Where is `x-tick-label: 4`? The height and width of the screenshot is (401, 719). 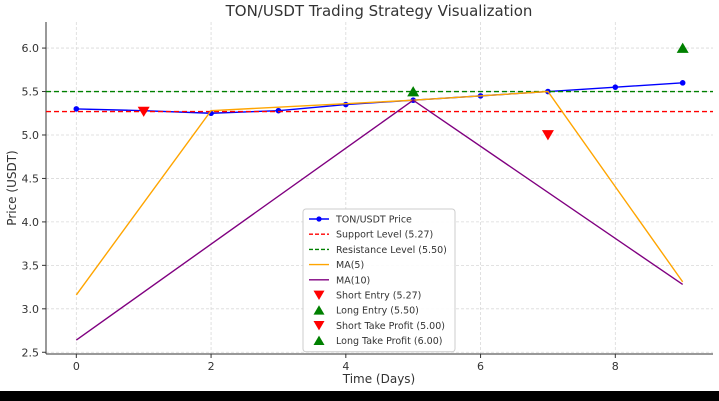 x-tick-label: 4 is located at coordinates (345, 366).